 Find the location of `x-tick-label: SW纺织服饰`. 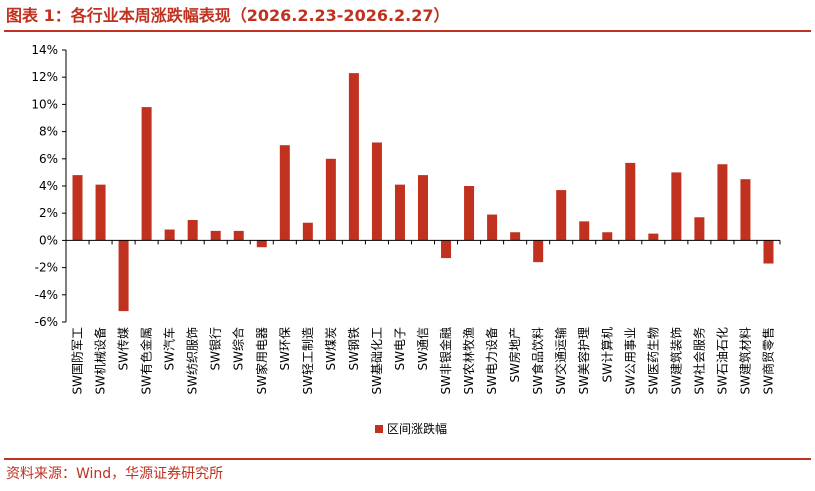

x-tick-label: SW纺织服饰 is located at coordinates (193, 360).